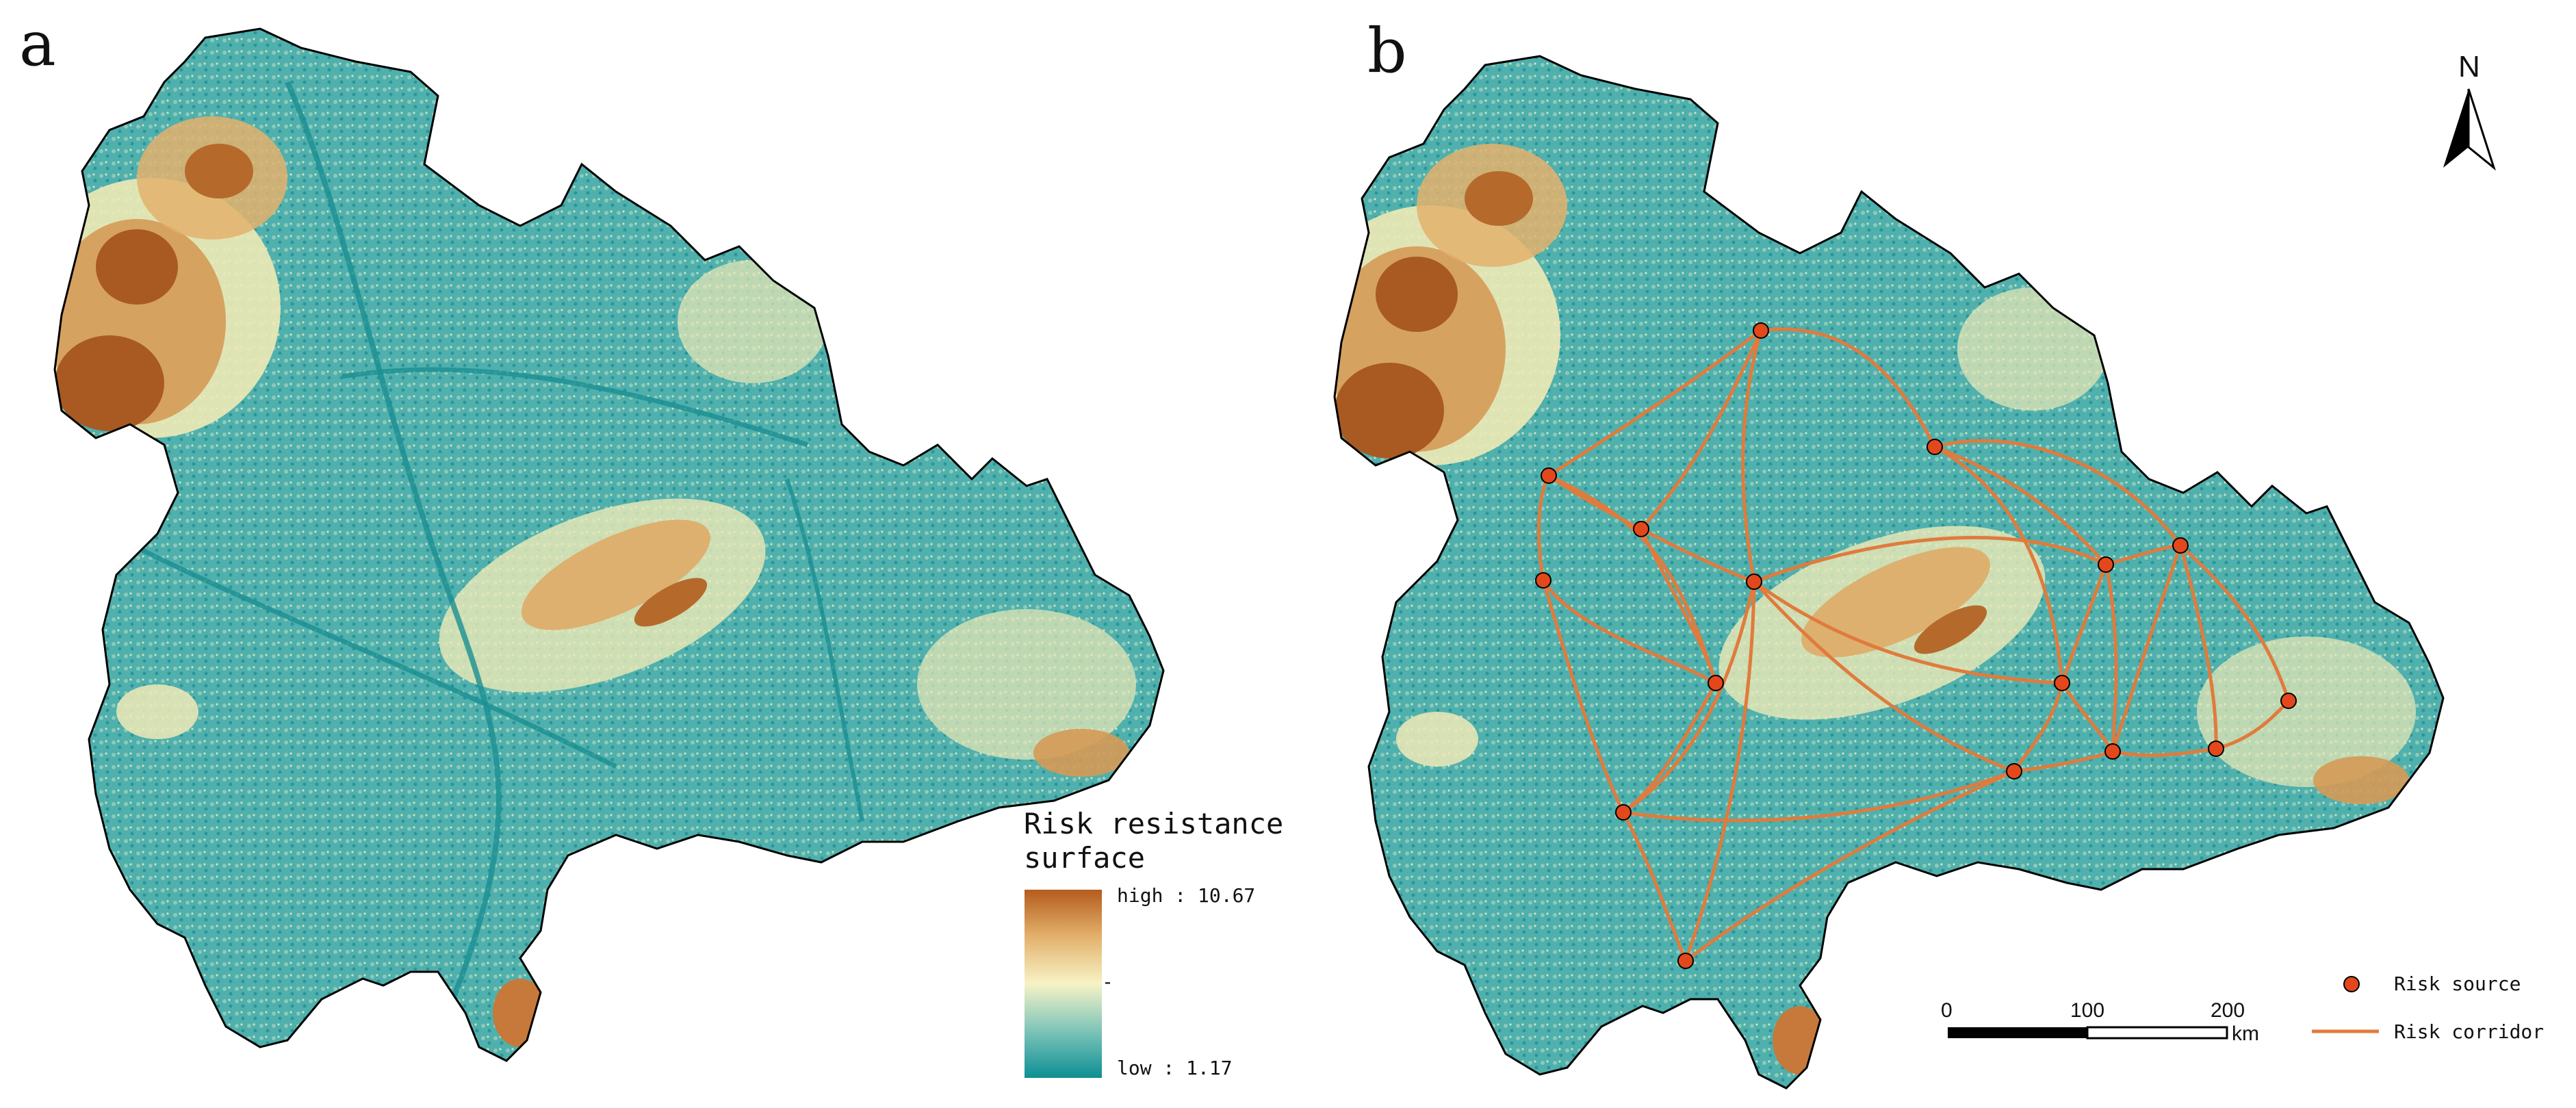  I want to click on legend-a-low-label: low : 1.17, so click(1175, 1068).